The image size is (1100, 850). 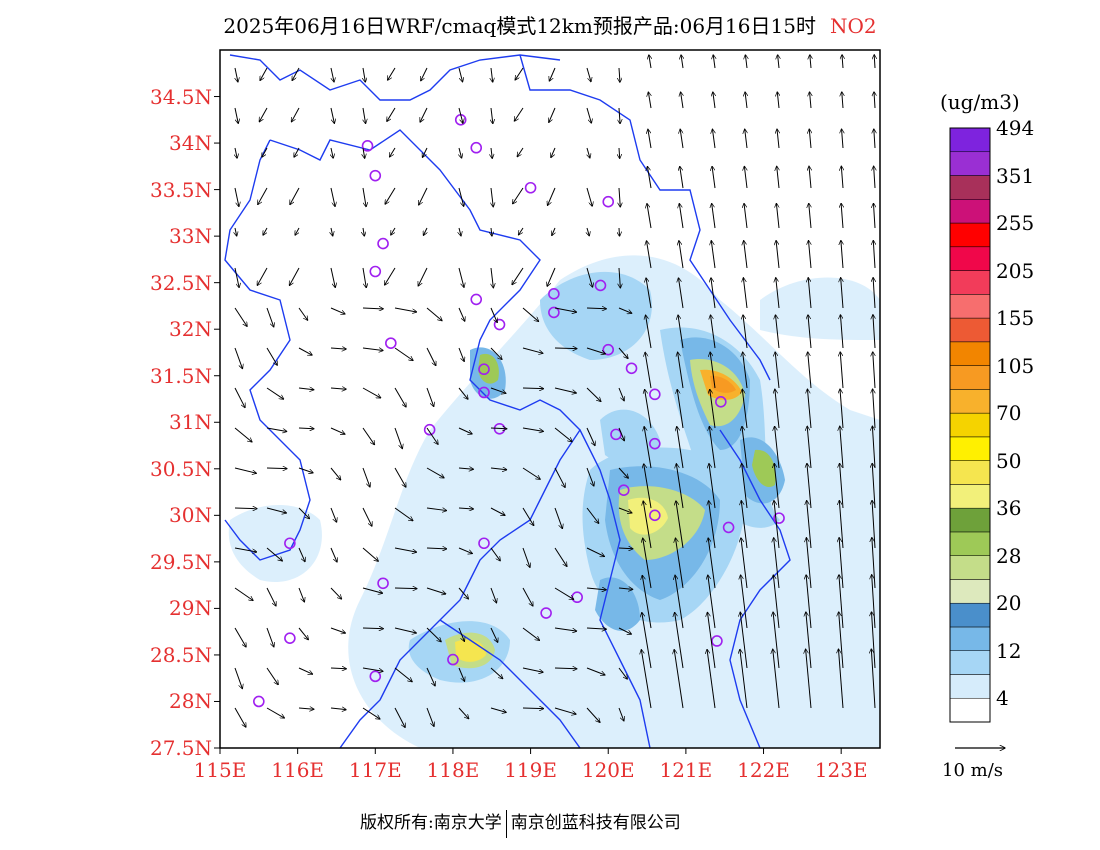 I want to click on pollutant-species: NO2, so click(x=853, y=26).